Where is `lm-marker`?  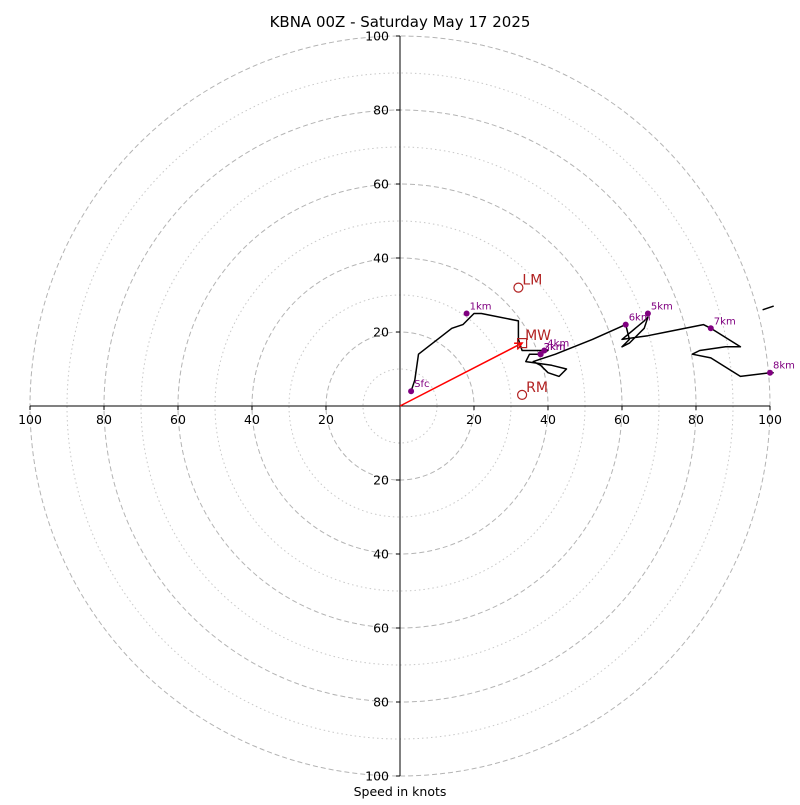 lm-marker is located at coordinates (518, 287).